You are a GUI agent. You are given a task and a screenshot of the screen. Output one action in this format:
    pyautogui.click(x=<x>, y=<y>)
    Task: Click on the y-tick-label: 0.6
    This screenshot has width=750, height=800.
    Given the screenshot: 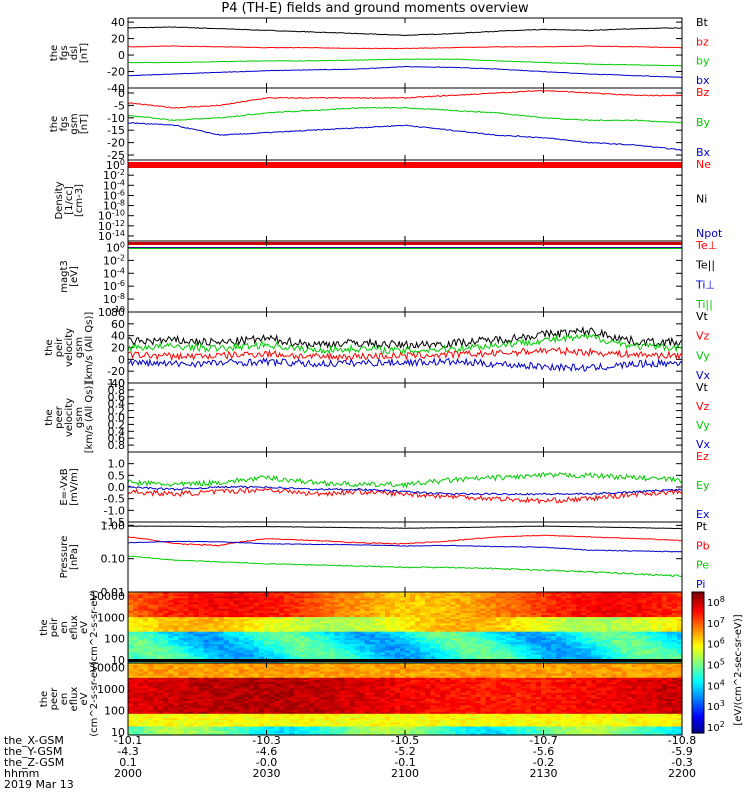 What is the action you would take?
    pyautogui.click(x=117, y=438)
    